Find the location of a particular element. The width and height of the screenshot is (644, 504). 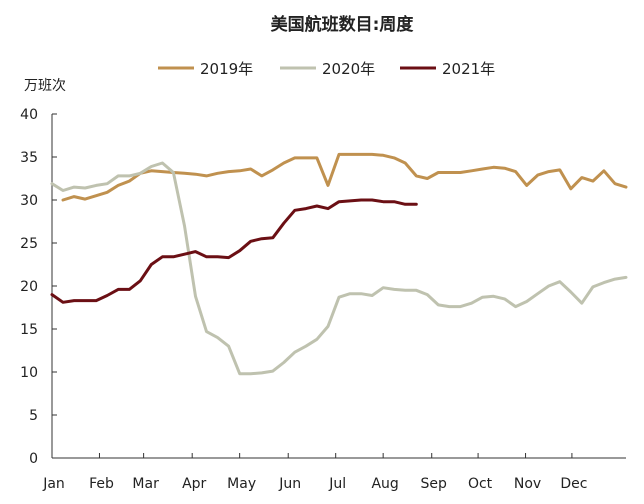

chart-title: 美国航班数目:周度 is located at coordinates (343, 24).